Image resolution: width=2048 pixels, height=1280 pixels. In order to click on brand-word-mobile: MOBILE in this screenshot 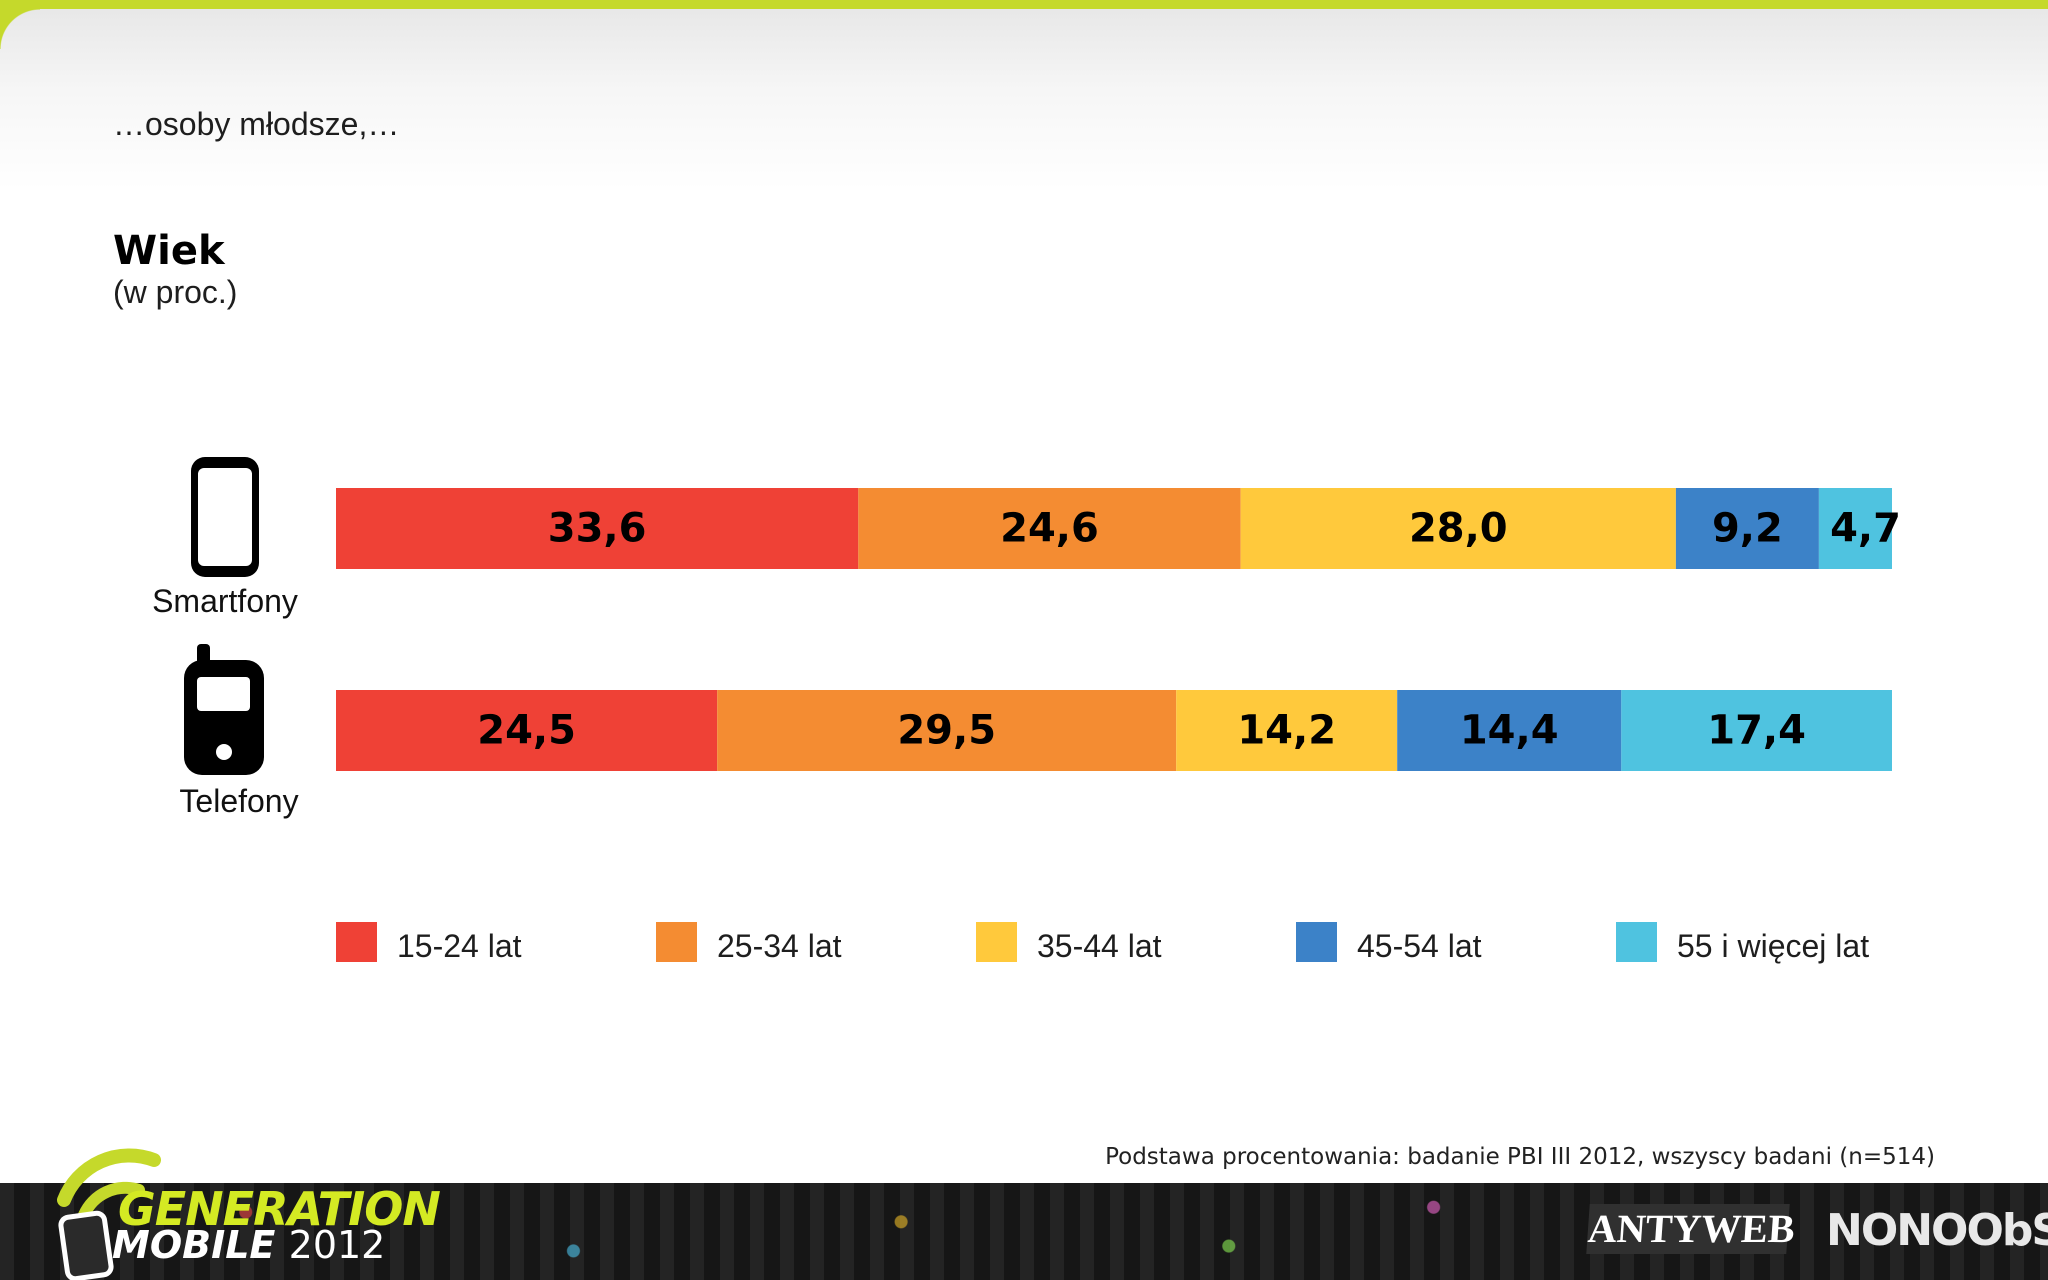, I will do `click(194, 1245)`.